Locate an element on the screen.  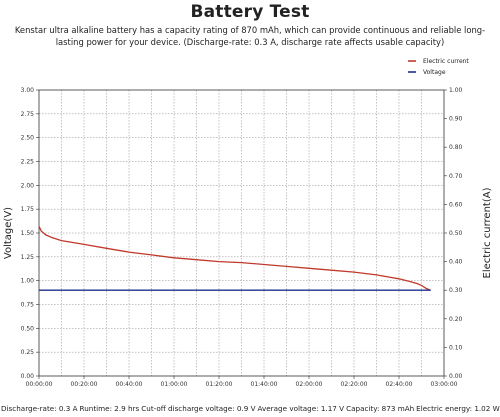
chart-marks is located at coordinates (234, 258).